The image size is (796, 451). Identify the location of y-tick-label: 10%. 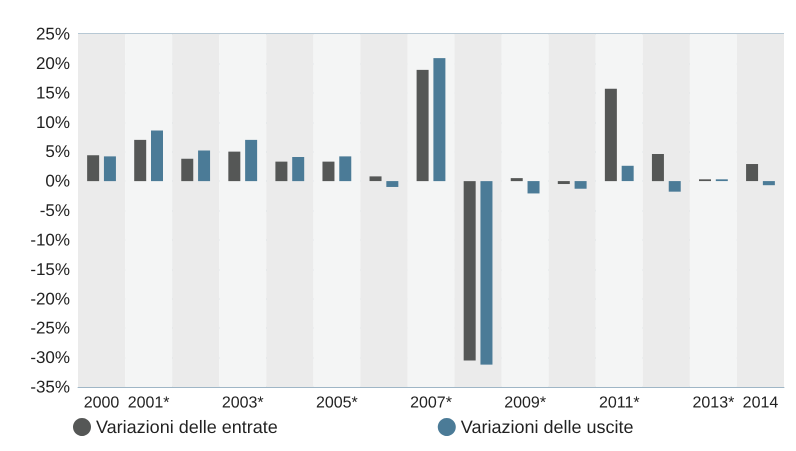
(53, 122).